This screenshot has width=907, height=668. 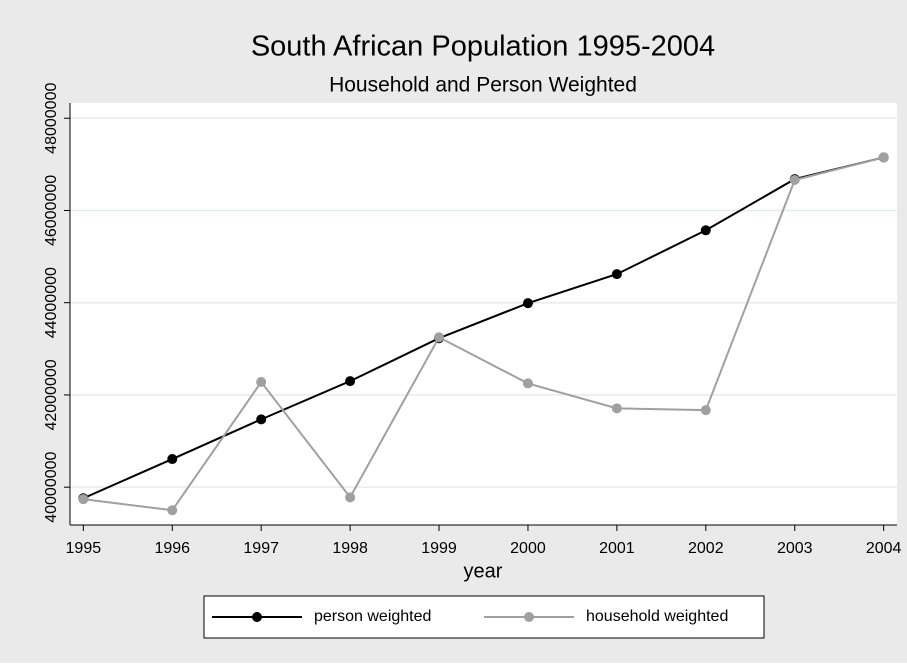 I want to click on legend-label: person weighted, so click(x=372, y=616).